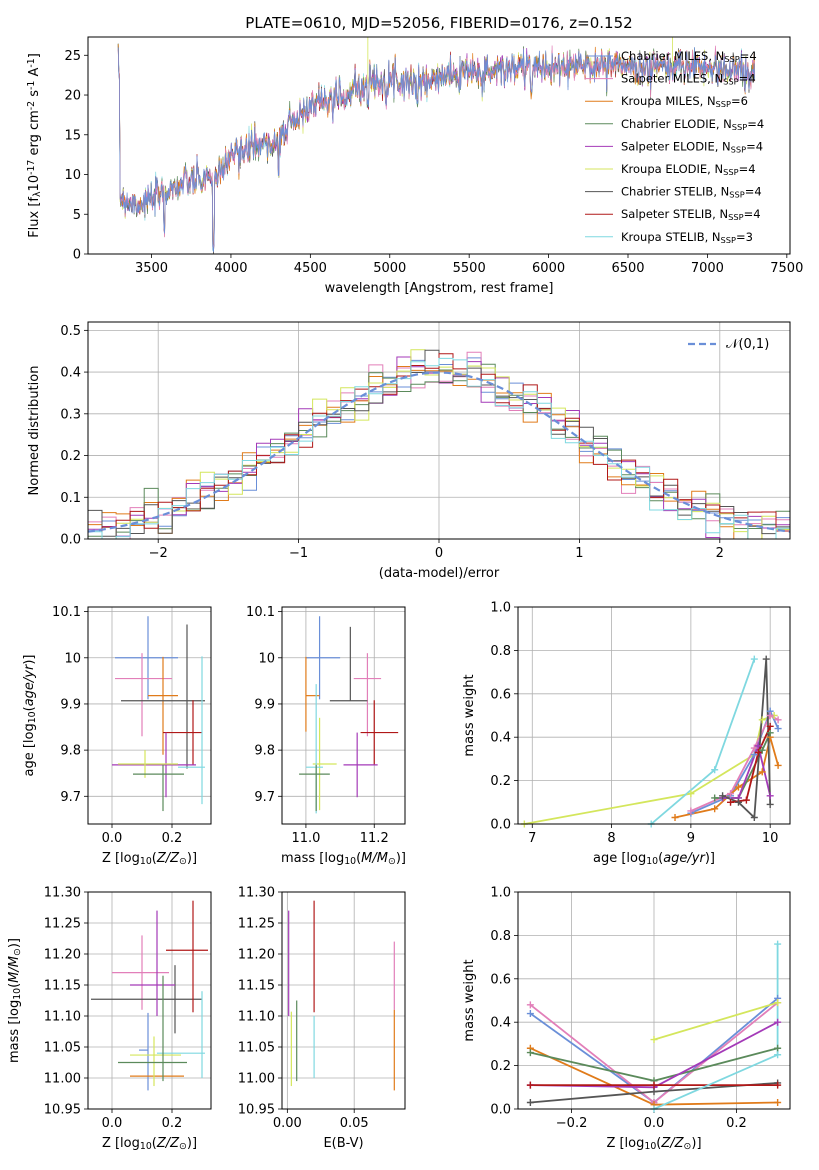 The height and width of the screenshot is (1170, 819). Describe the element at coordinates (726, 777) in the screenshot. I see `weight-line-kroupa_miles` at that location.